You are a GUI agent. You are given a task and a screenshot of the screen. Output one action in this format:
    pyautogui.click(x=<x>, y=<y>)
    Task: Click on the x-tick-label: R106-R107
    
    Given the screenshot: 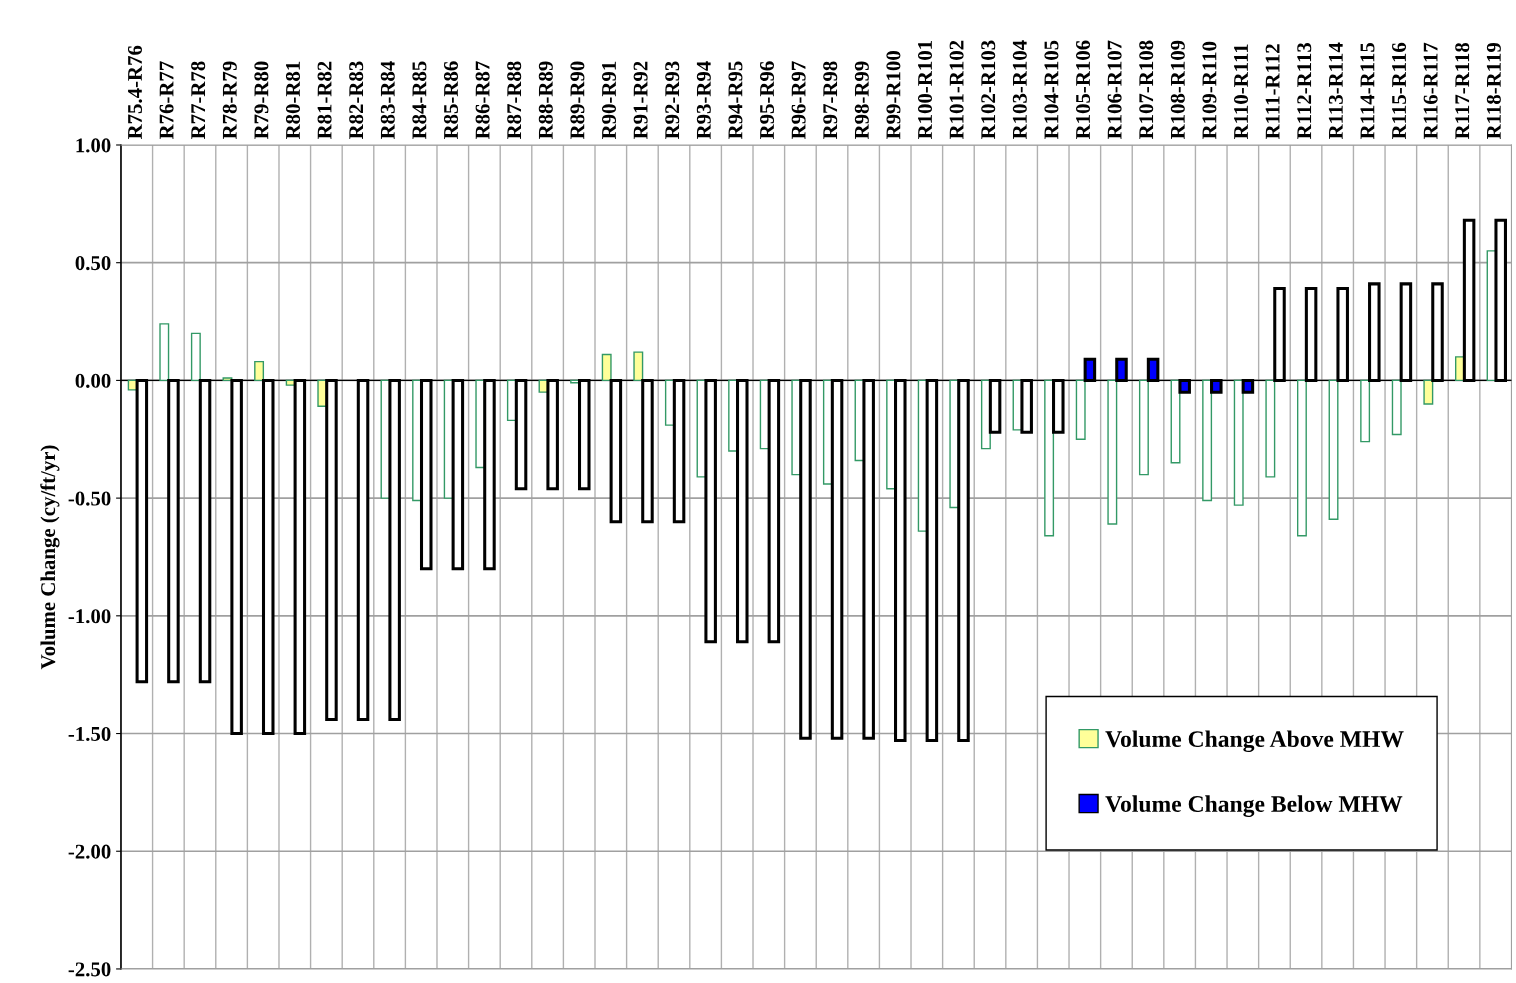 What is the action you would take?
    pyautogui.click(x=1114, y=90)
    